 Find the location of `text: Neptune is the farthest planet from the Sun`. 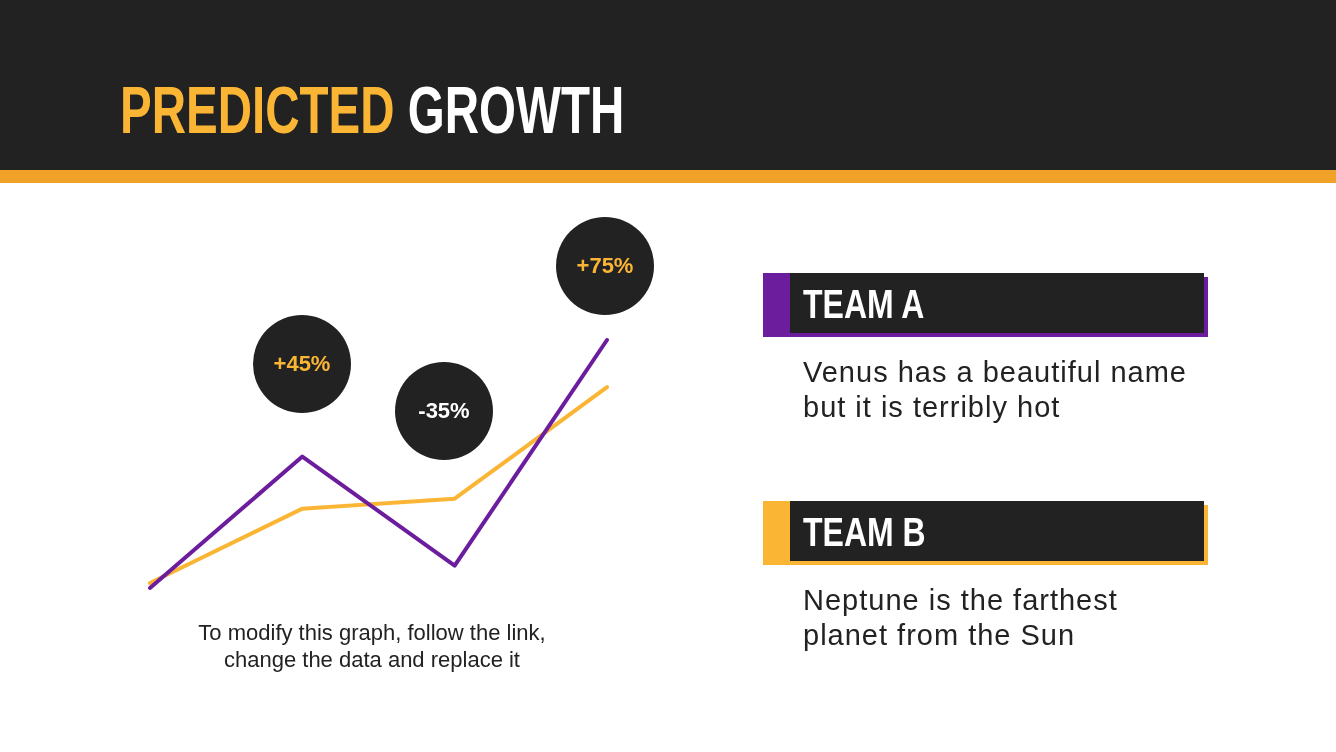

text: Neptune is the farthest planet from the Sun is located at coordinates (961, 618).